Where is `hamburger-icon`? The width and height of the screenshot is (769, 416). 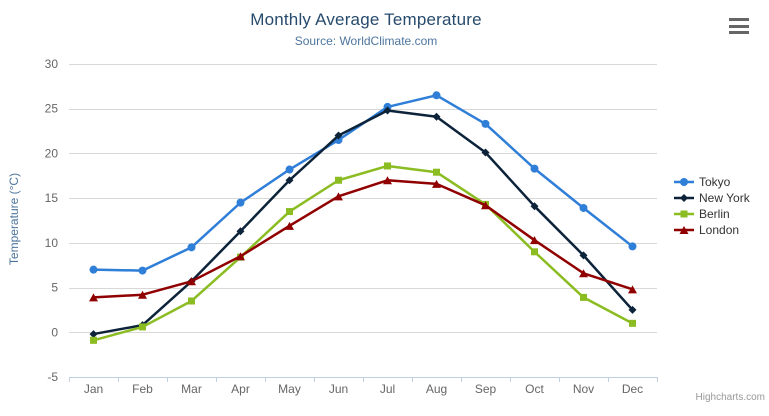 hamburger-icon is located at coordinates (740, 26).